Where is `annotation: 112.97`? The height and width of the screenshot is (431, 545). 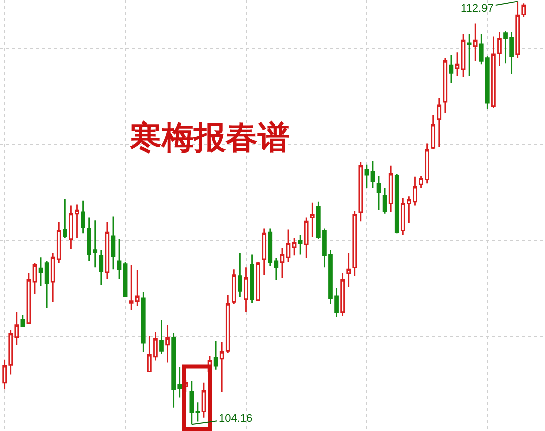 annotation: 112.97 is located at coordinates (477, 9).